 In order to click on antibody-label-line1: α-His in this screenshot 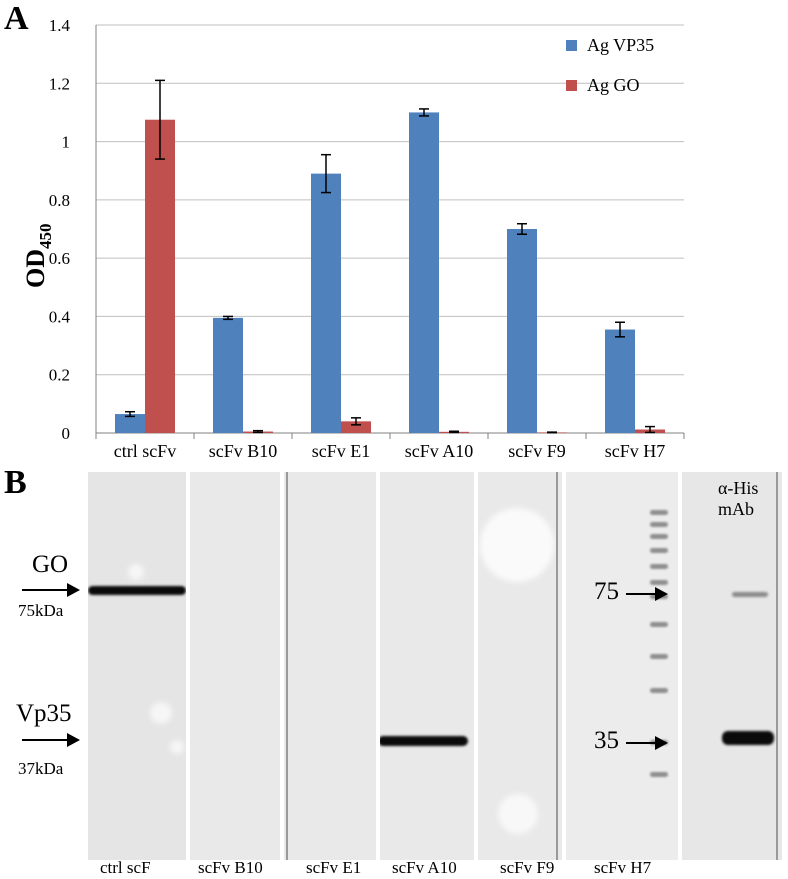, I will do `click(738, 488)`.